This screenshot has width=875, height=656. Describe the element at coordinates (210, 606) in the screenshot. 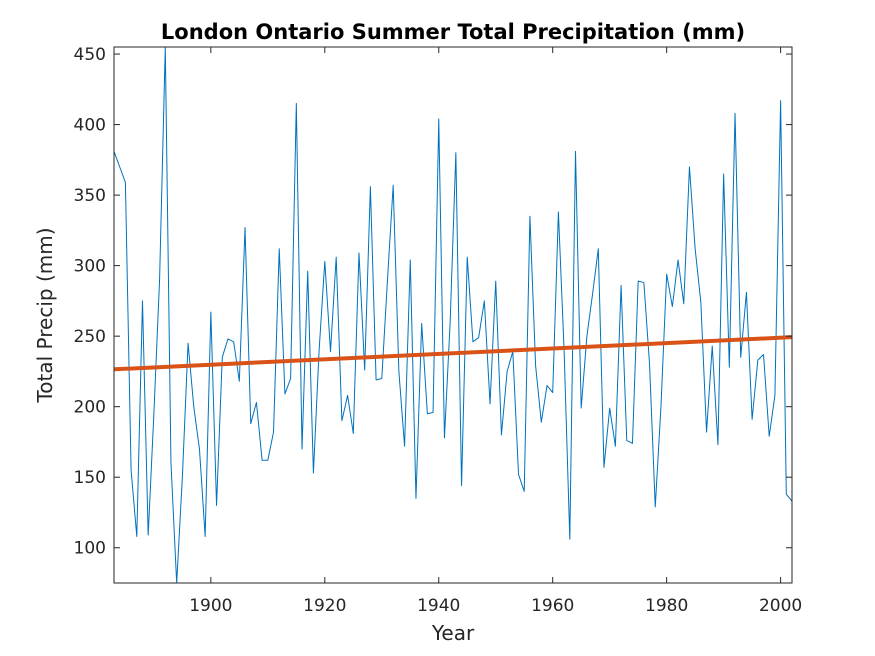

I see `x-tick-label: 1900` at that location.